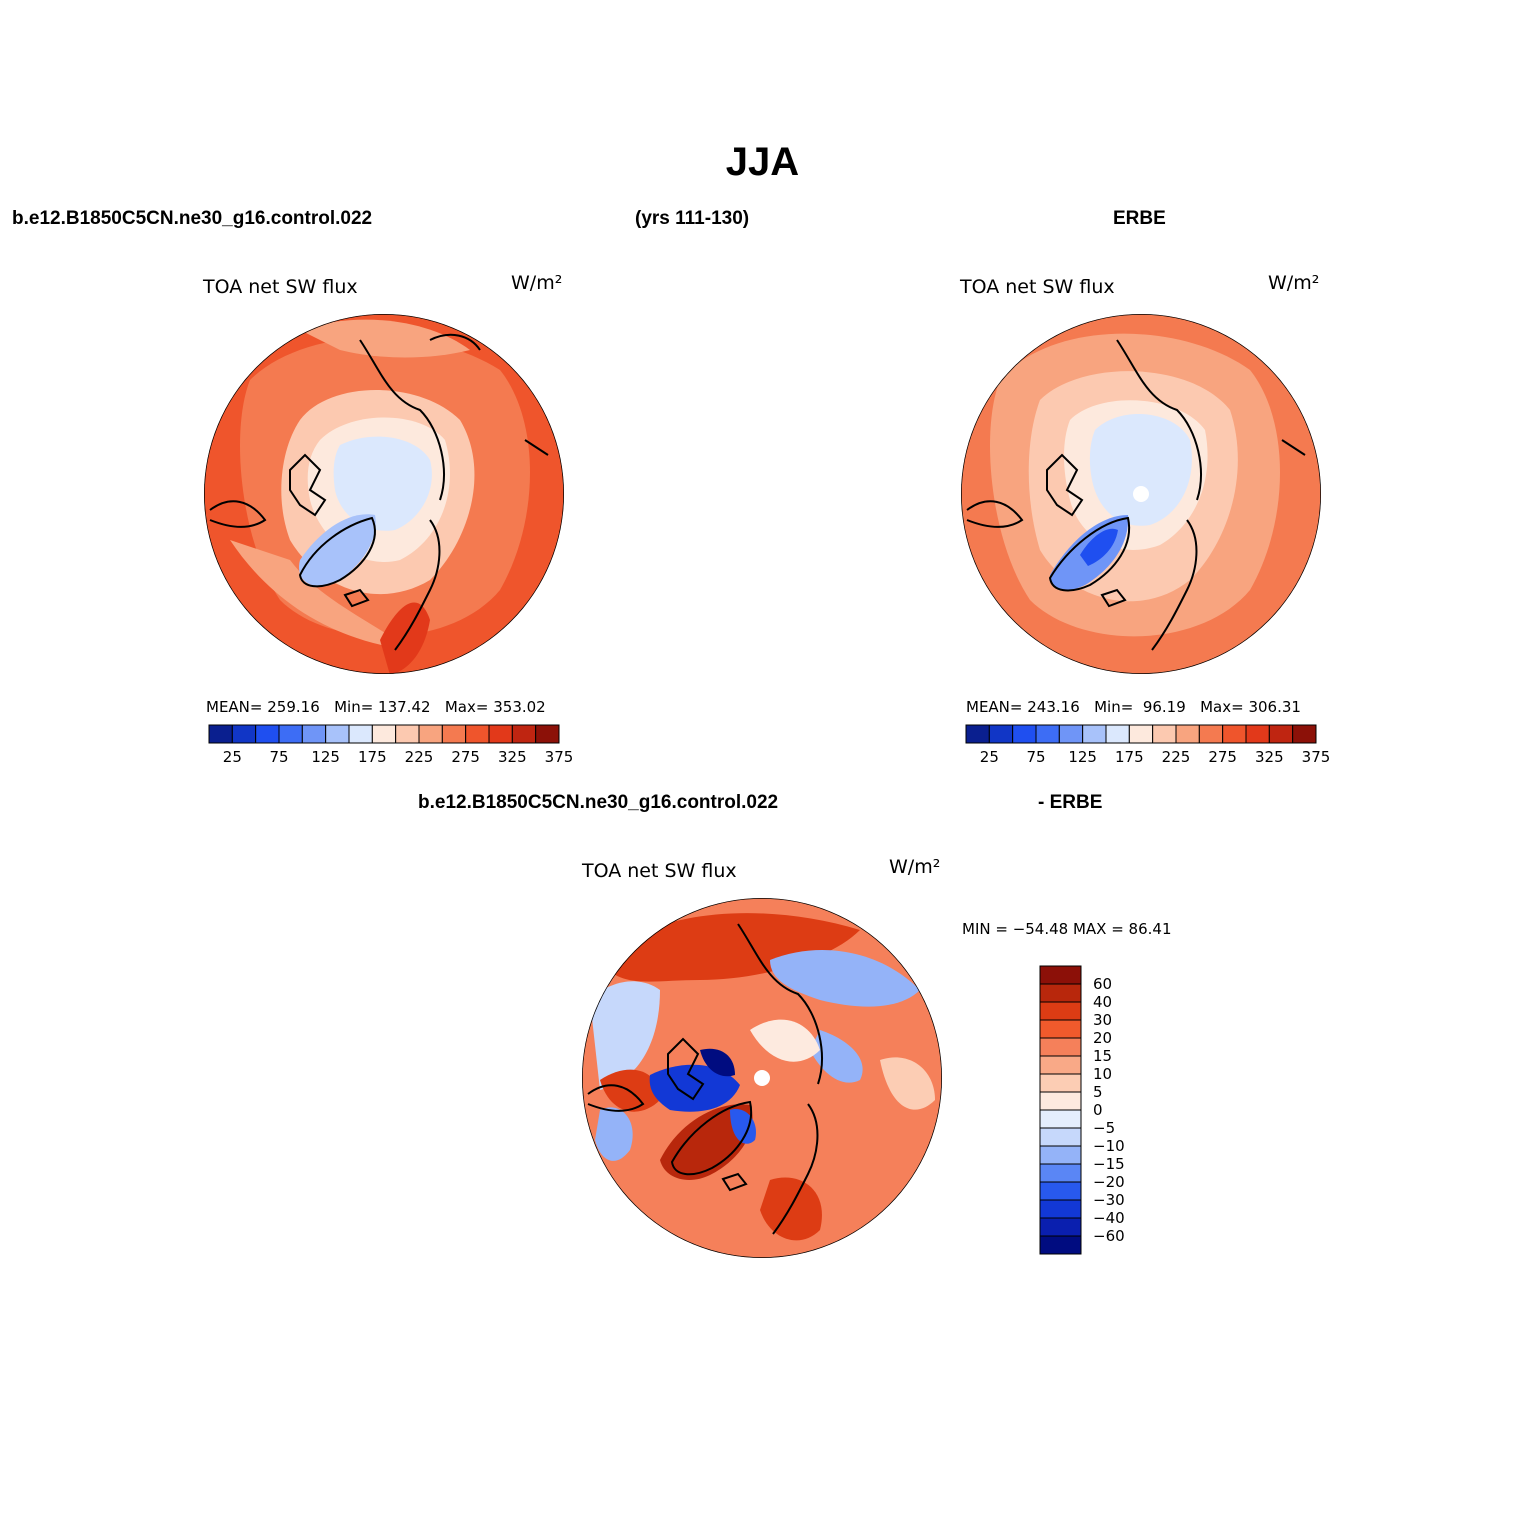 The image size is (1525, 1525). What do you see at coordinates (1109, 1164) in the screenshot?
I see `colorbar-tick-label: −15` at bounding box center [1109, 1164].